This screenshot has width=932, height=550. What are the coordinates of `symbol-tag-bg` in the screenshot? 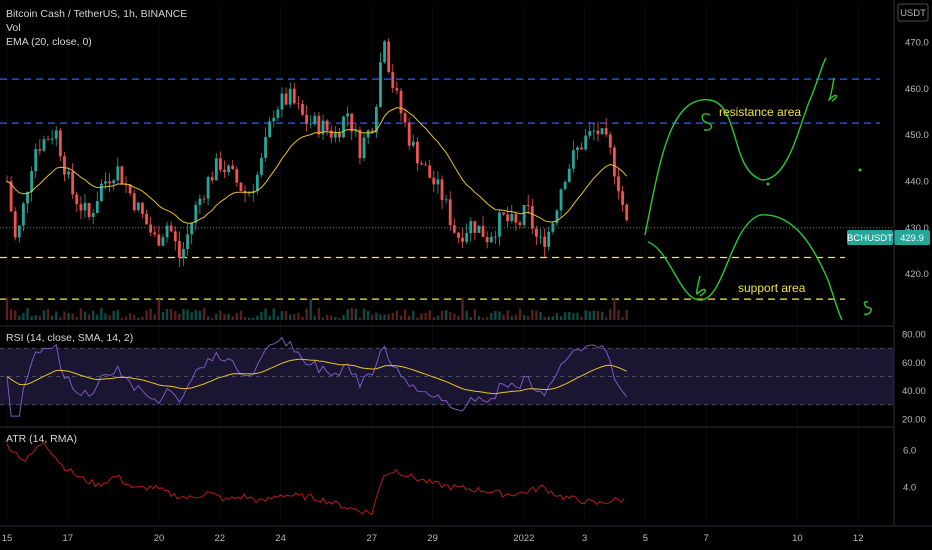 It's located at (870, 237).